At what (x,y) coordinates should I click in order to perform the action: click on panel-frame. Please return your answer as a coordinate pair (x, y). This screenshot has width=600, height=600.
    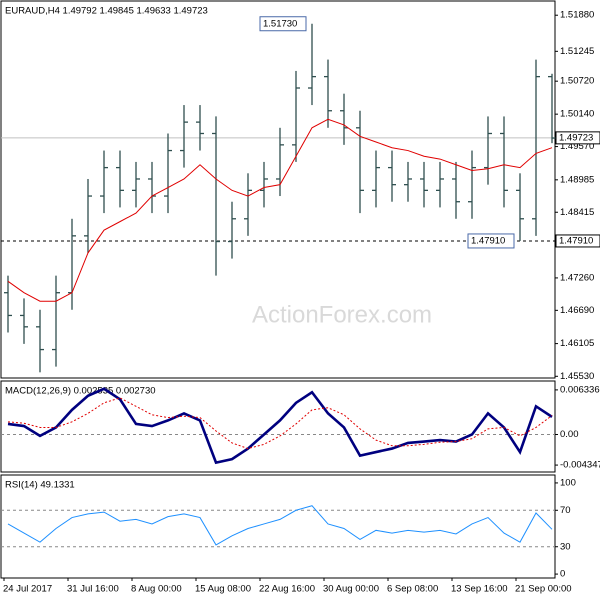
    Looking at the image, I should click on (278, 426).